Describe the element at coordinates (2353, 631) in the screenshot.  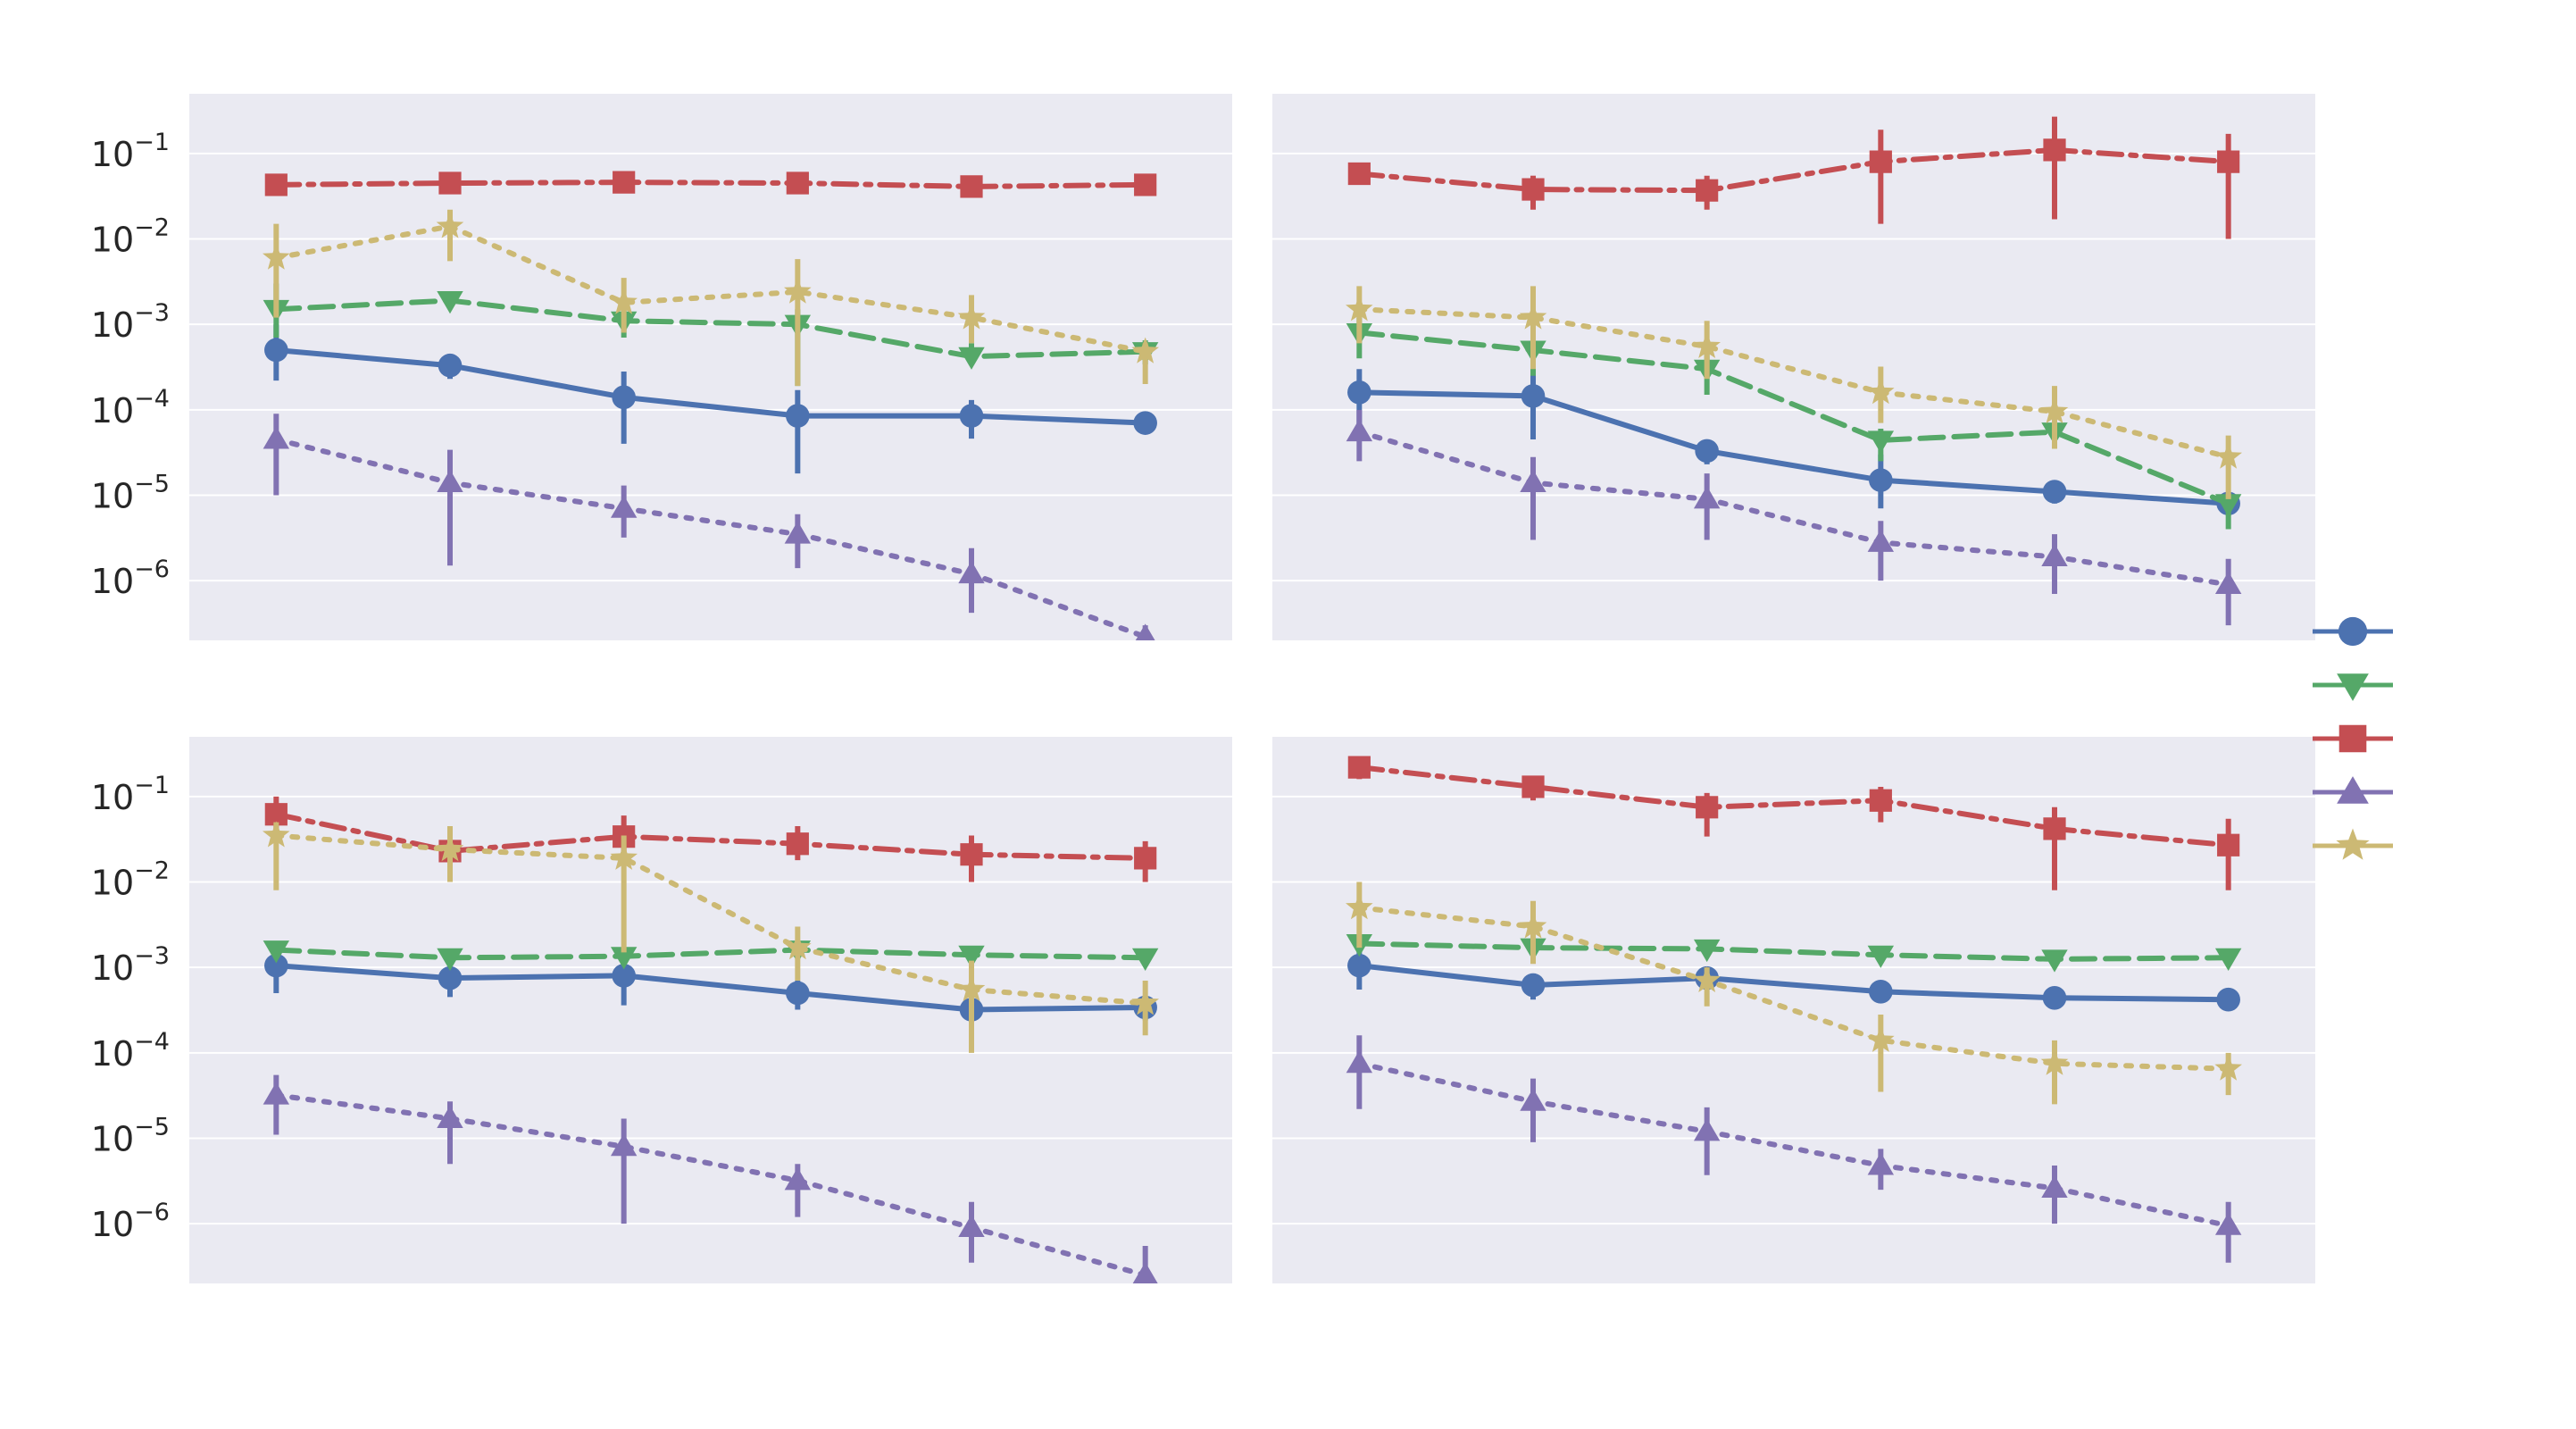
I see `legend-item-cme` at that location.